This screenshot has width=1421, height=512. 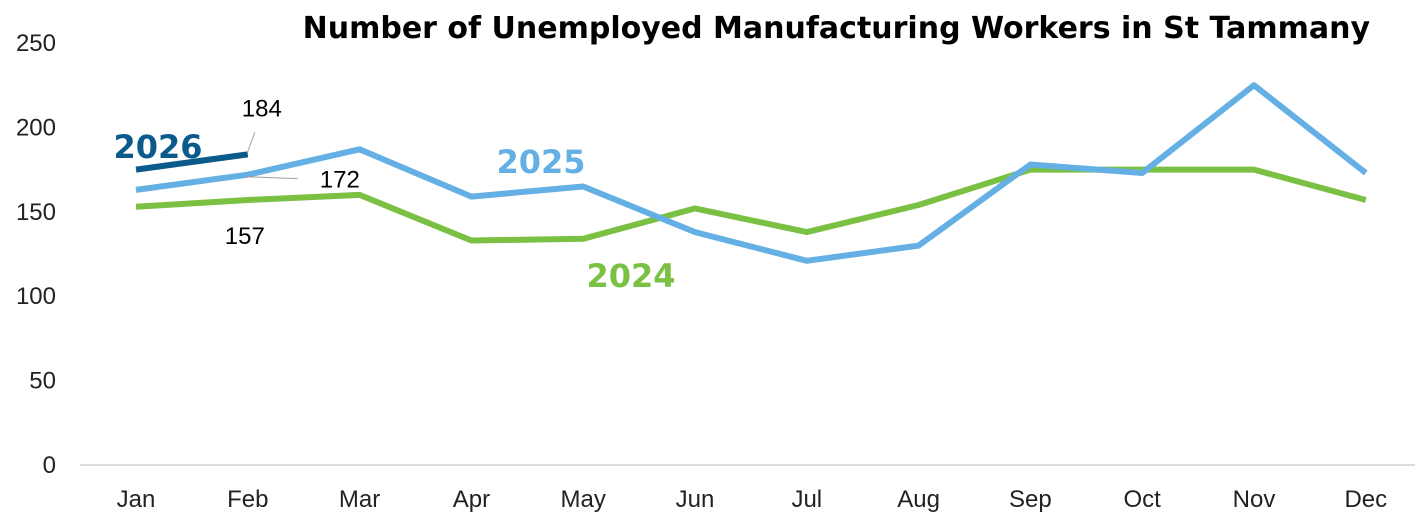 What do you see at coordinates (157, 147) in the screenshot?
I see `series-label-2026: 2026` at bounding box center [157, 147].